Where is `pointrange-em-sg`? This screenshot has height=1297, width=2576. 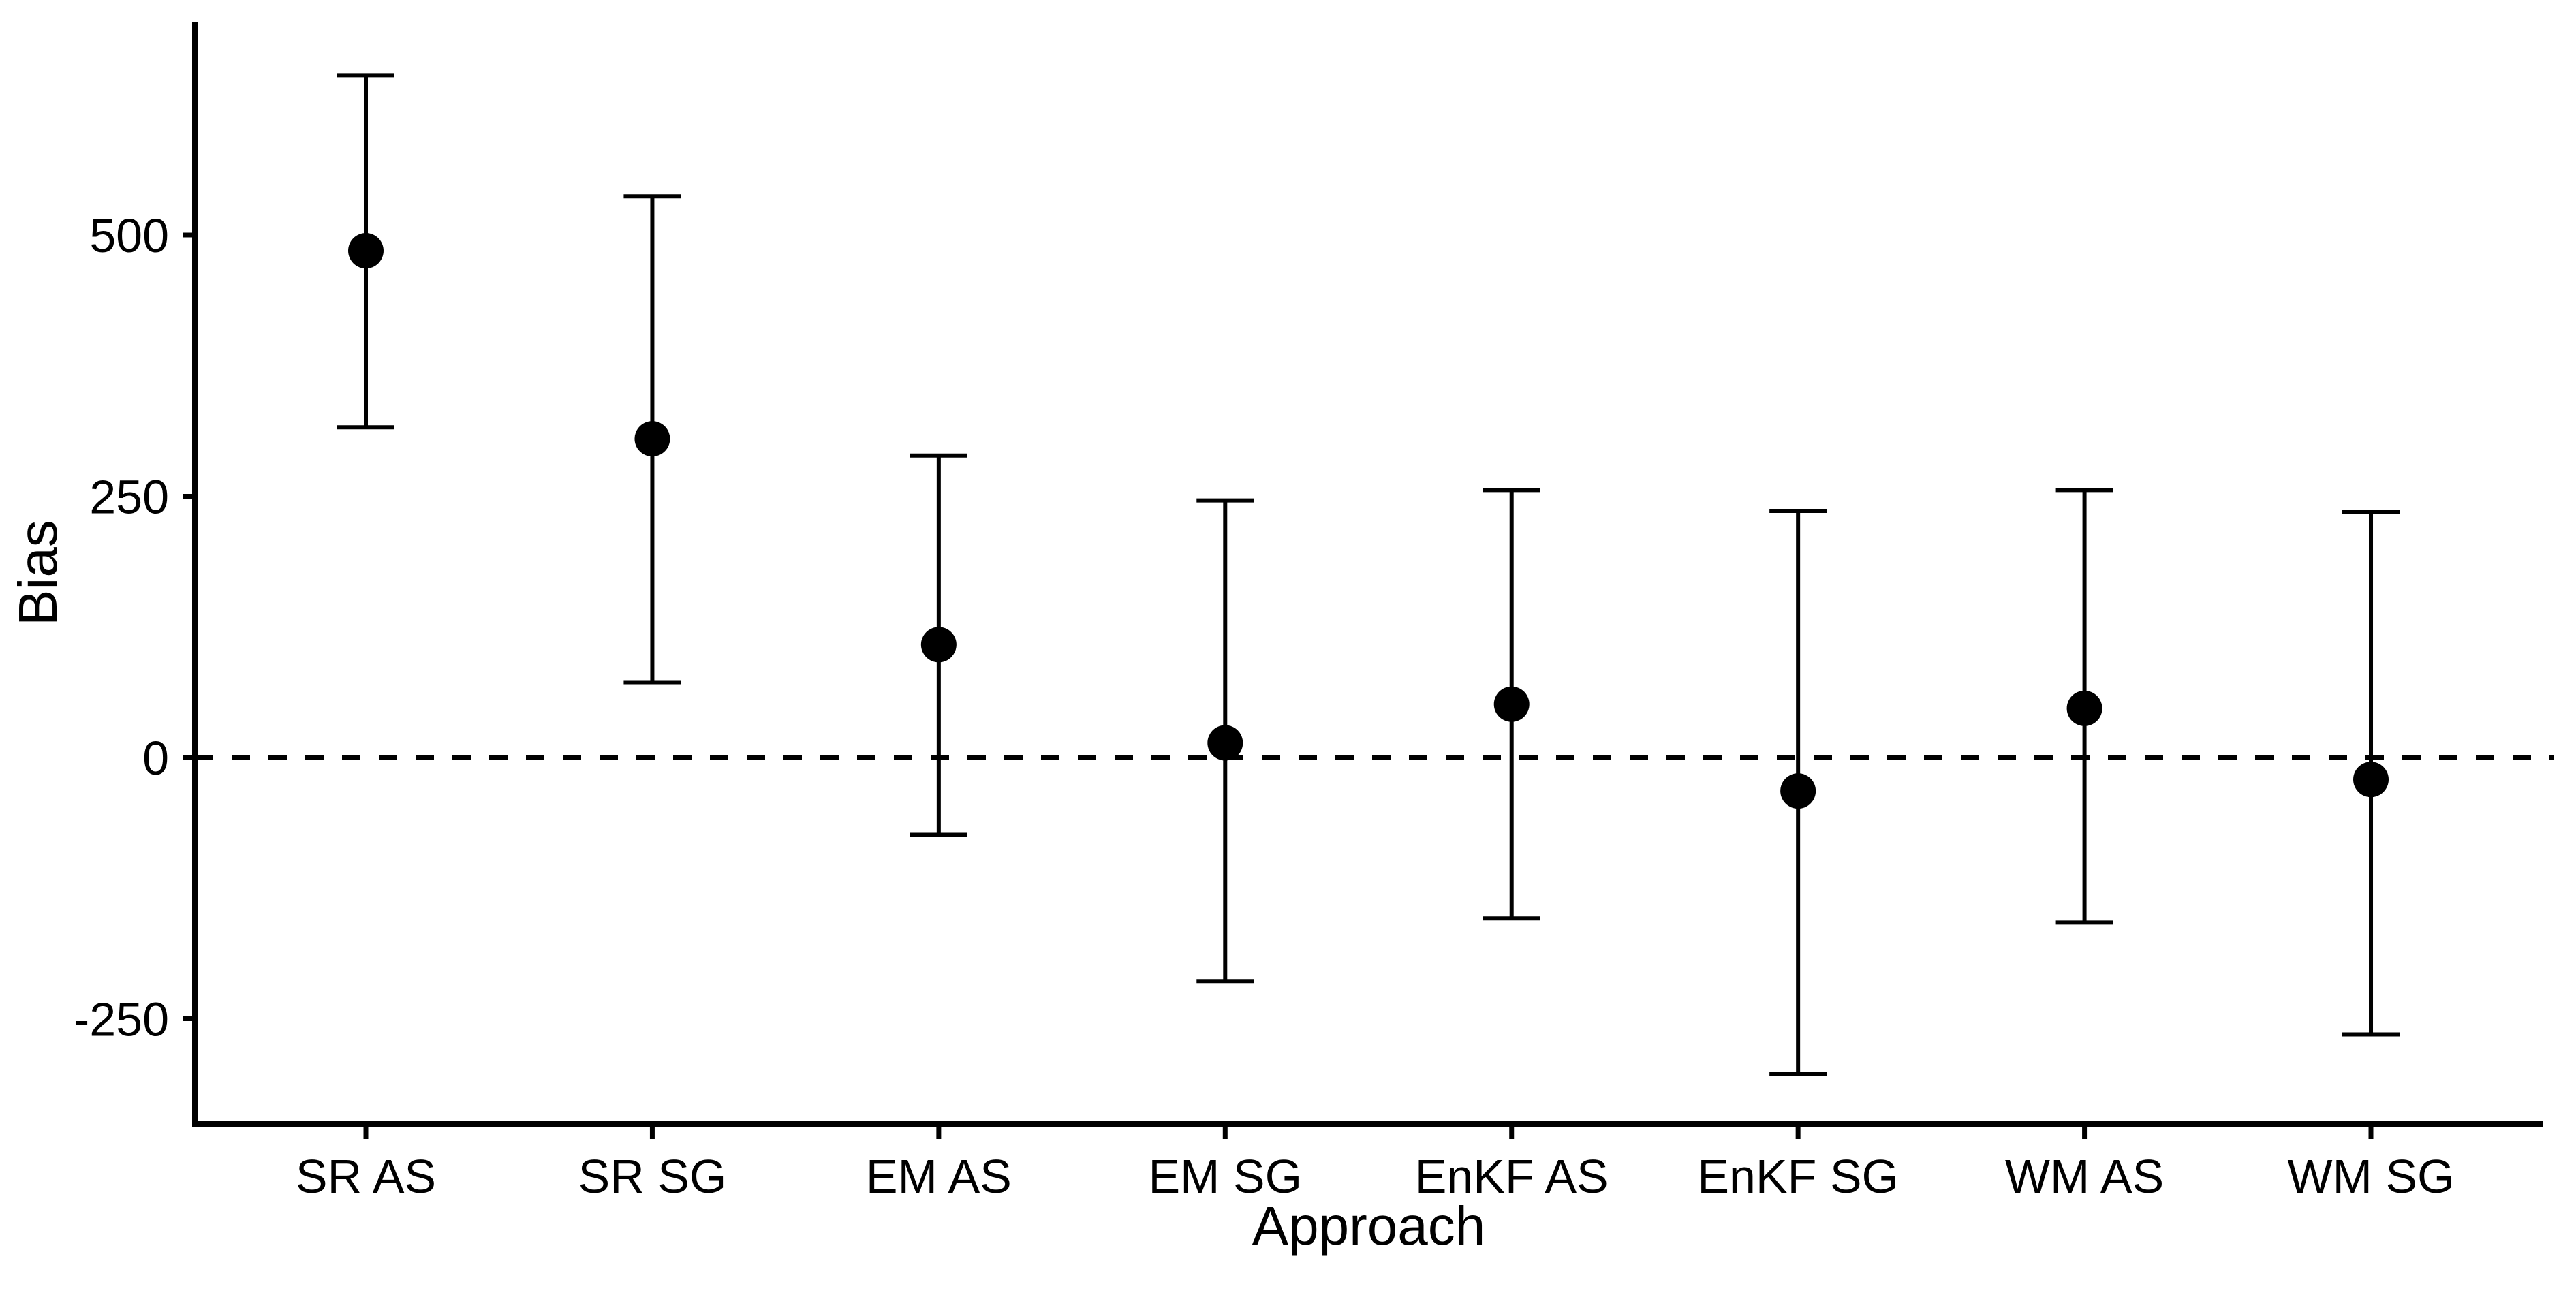
pointrange-em-sg is located at coordinates (1225, 741).